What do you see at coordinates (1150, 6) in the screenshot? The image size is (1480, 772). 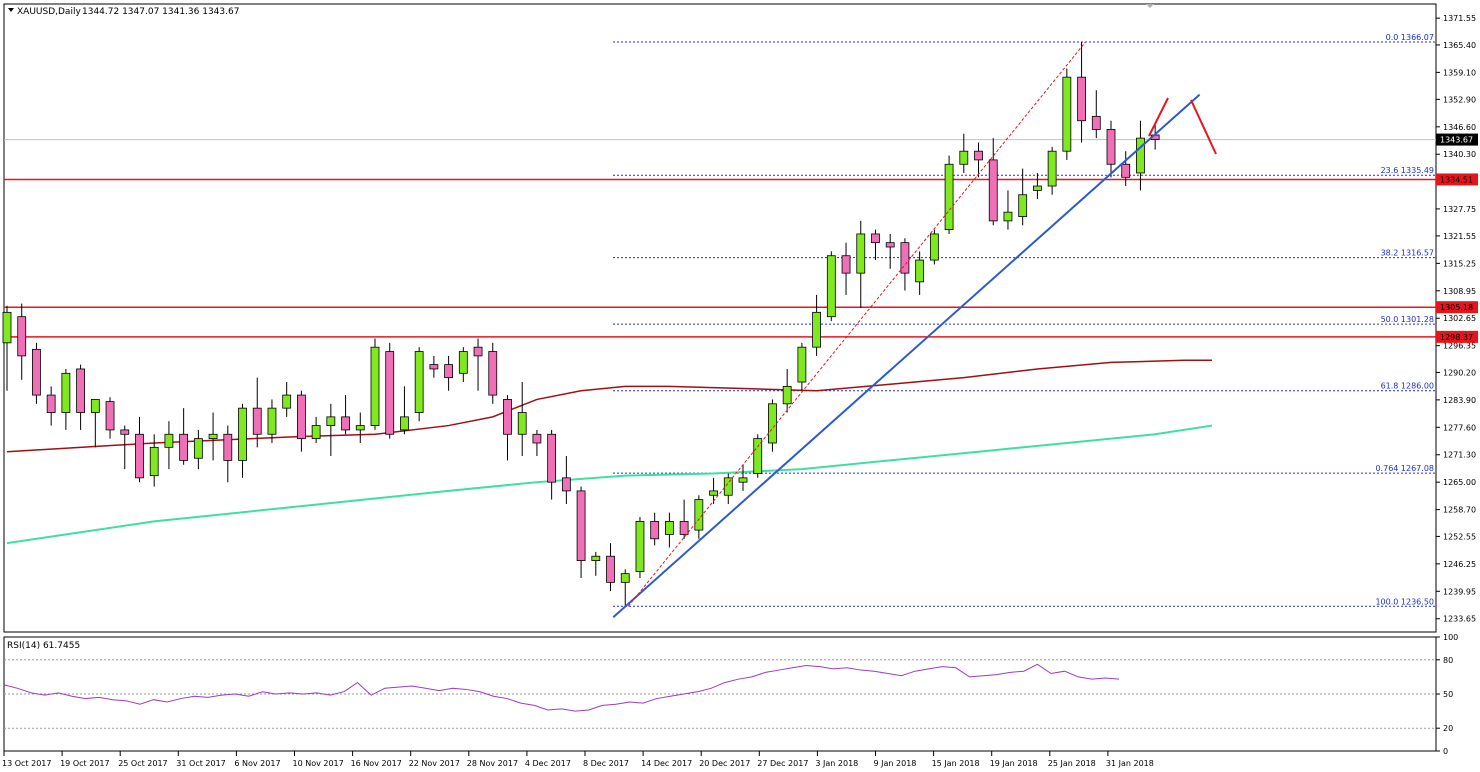 I see `scroll-marker-icon` at bounding box center [1150, 6].